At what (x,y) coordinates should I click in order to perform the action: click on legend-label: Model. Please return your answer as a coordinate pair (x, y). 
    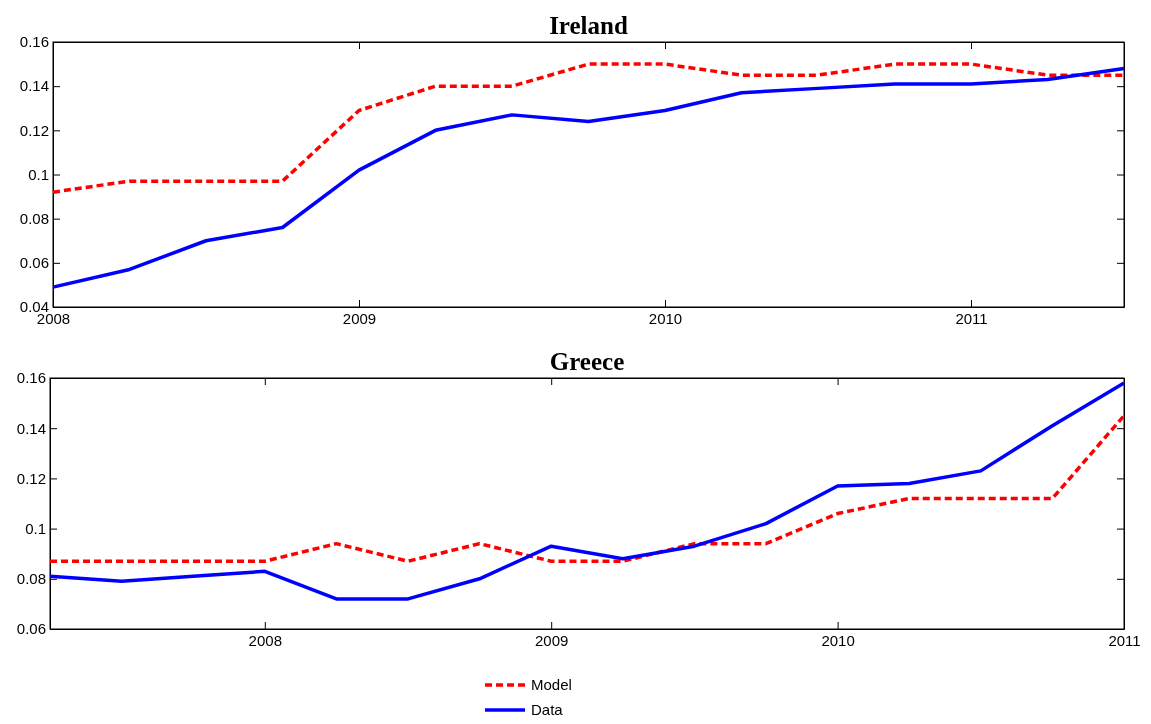
    Looking at the image, I should click on (551, 685).